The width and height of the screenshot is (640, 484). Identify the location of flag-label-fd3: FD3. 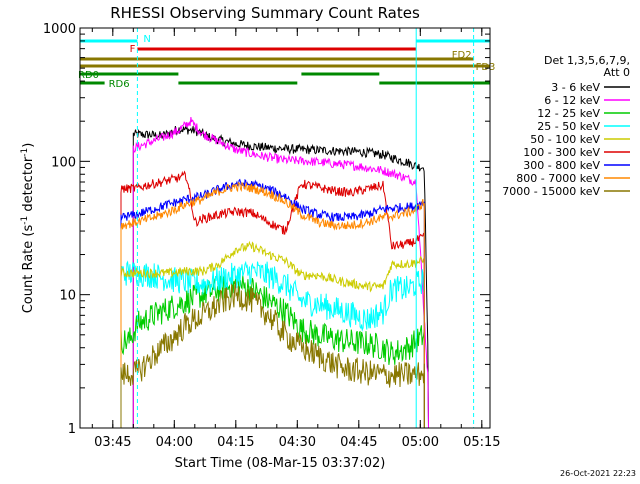
(486, 67).